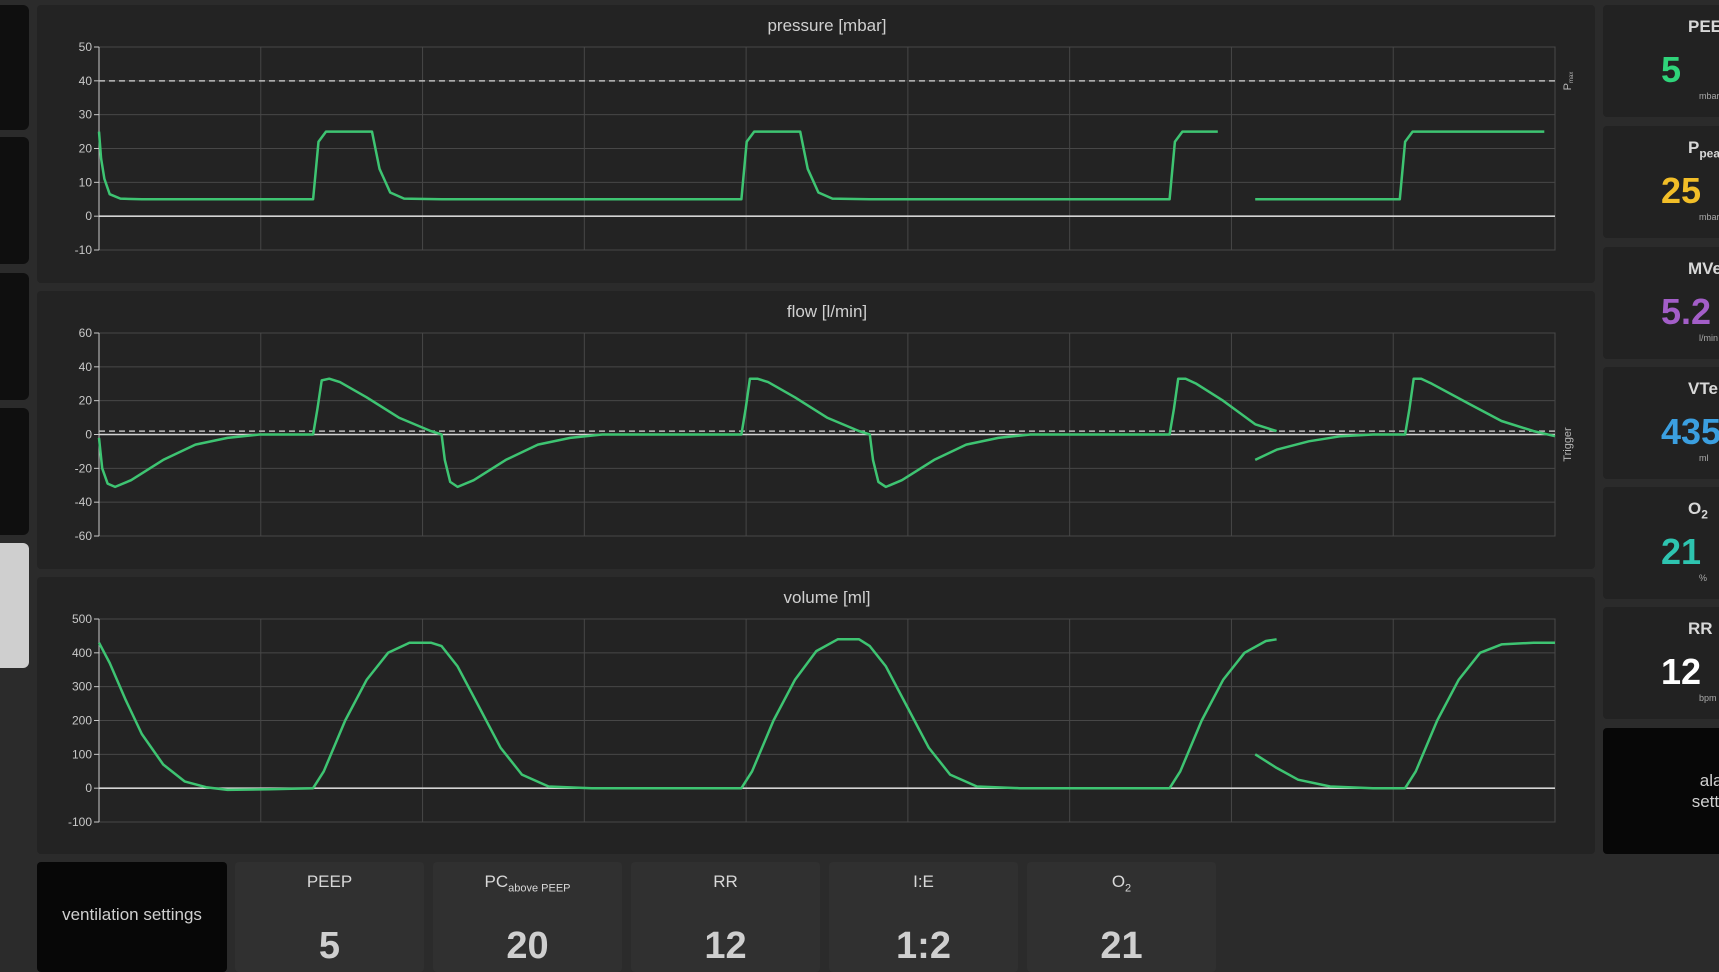 The image size is (1719, 972). I want to click on y-tick-label: -40, so click(84, 502).